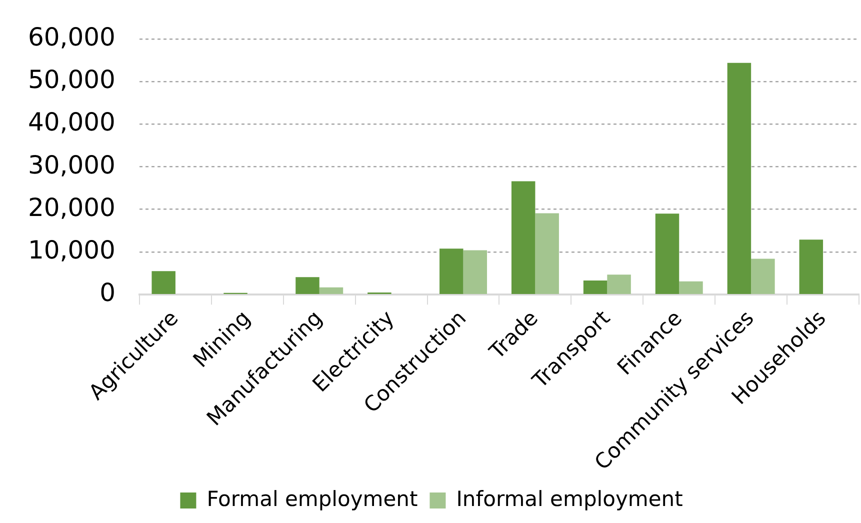 The image size is (861, 523). I want to click on y-tick-label: 10,000, so click(72, 249).